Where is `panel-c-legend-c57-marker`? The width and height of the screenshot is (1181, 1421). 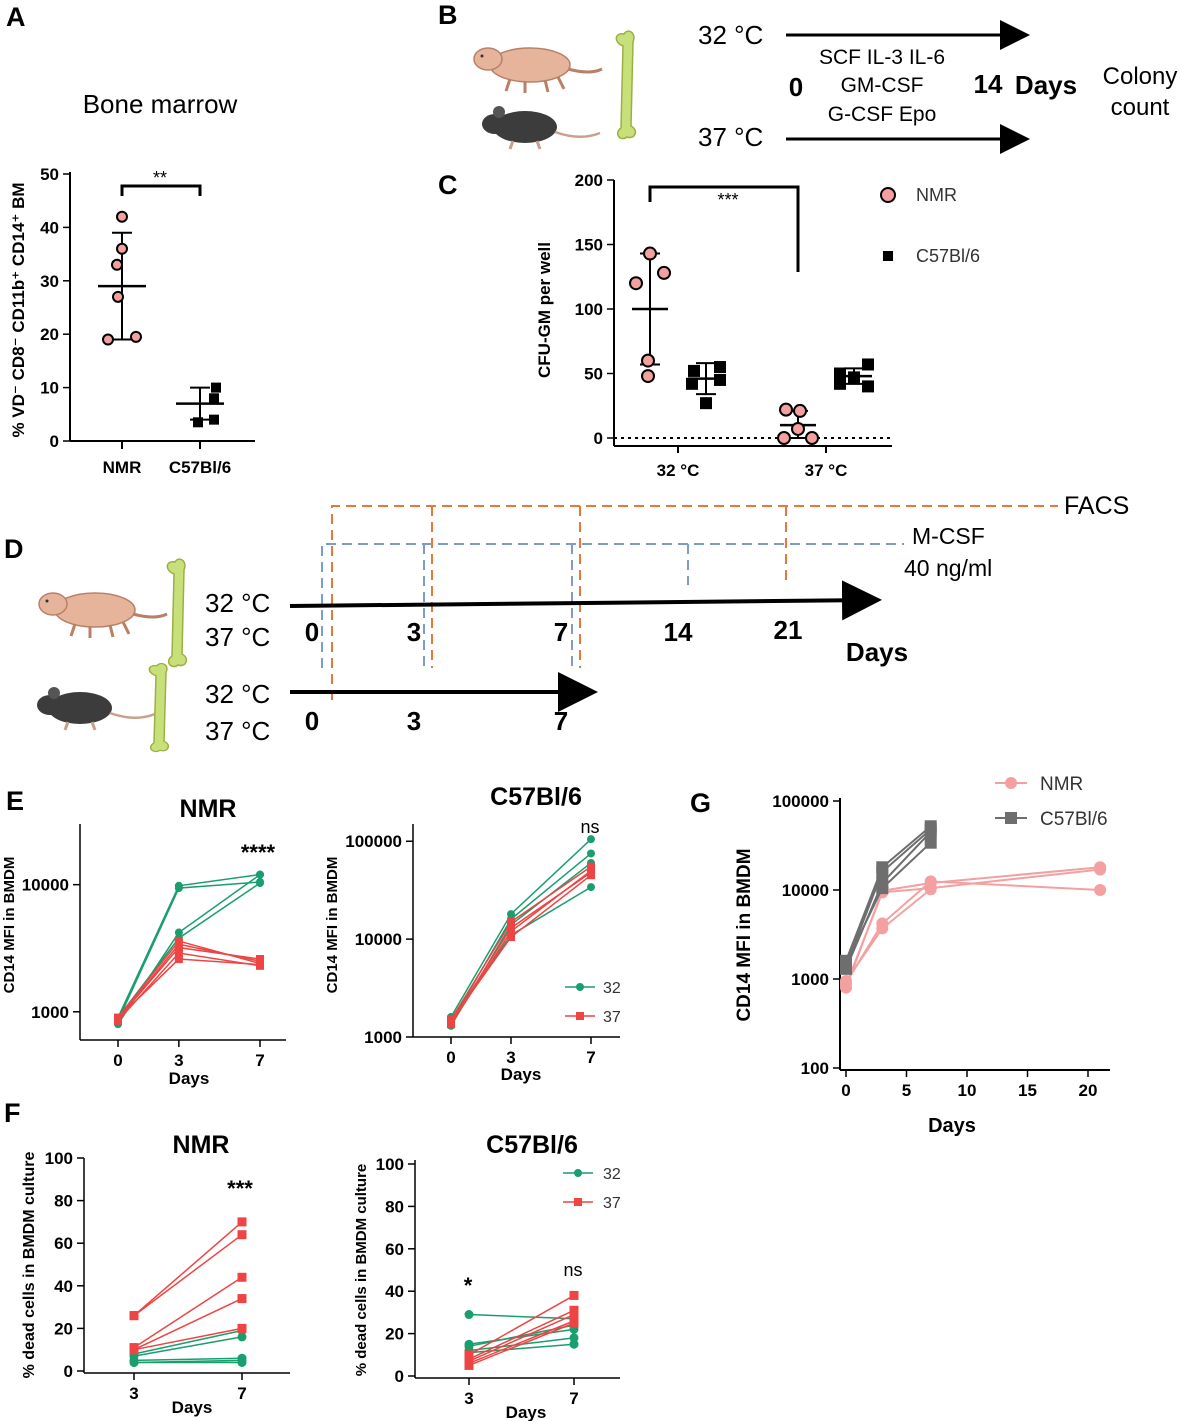 panel-c-legend-c57-marker is located at coordinates (888, 256).